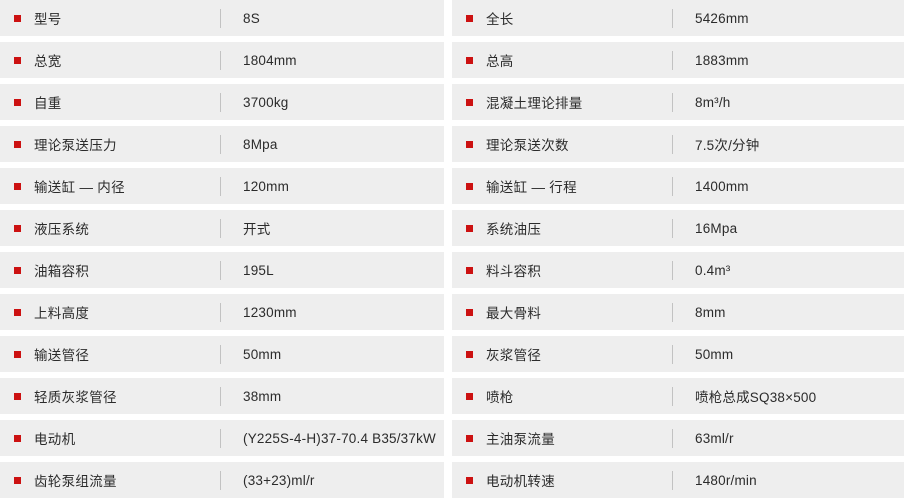 This screenshot has width=904, height=504. Describe the element at coordinates (678, 396) in the screenshot. I see `spec-row: 喷枪 喷枪总成SQ38×500` at that location.